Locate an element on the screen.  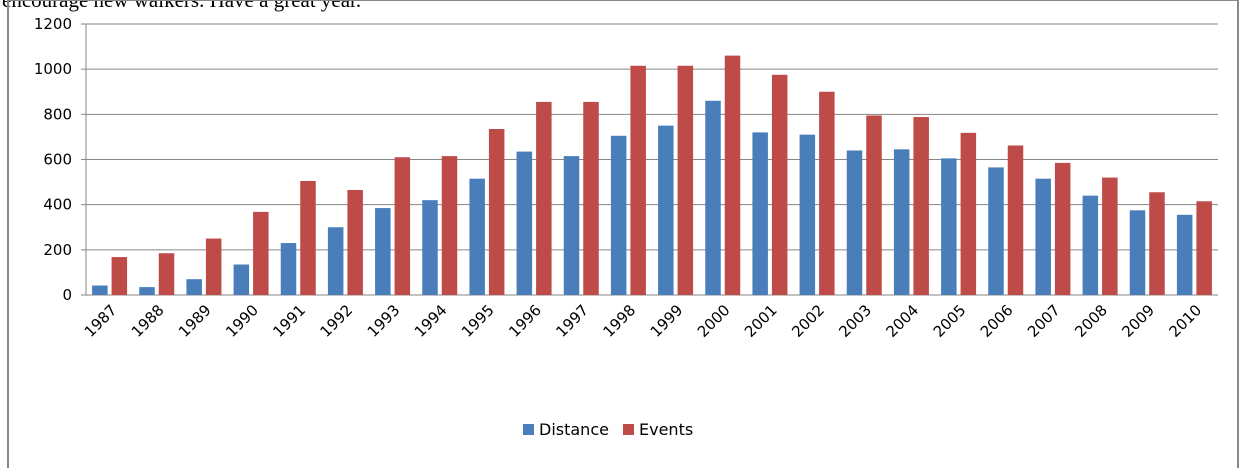
x-tick-label: 1998 is located at coordinates (620, 321).